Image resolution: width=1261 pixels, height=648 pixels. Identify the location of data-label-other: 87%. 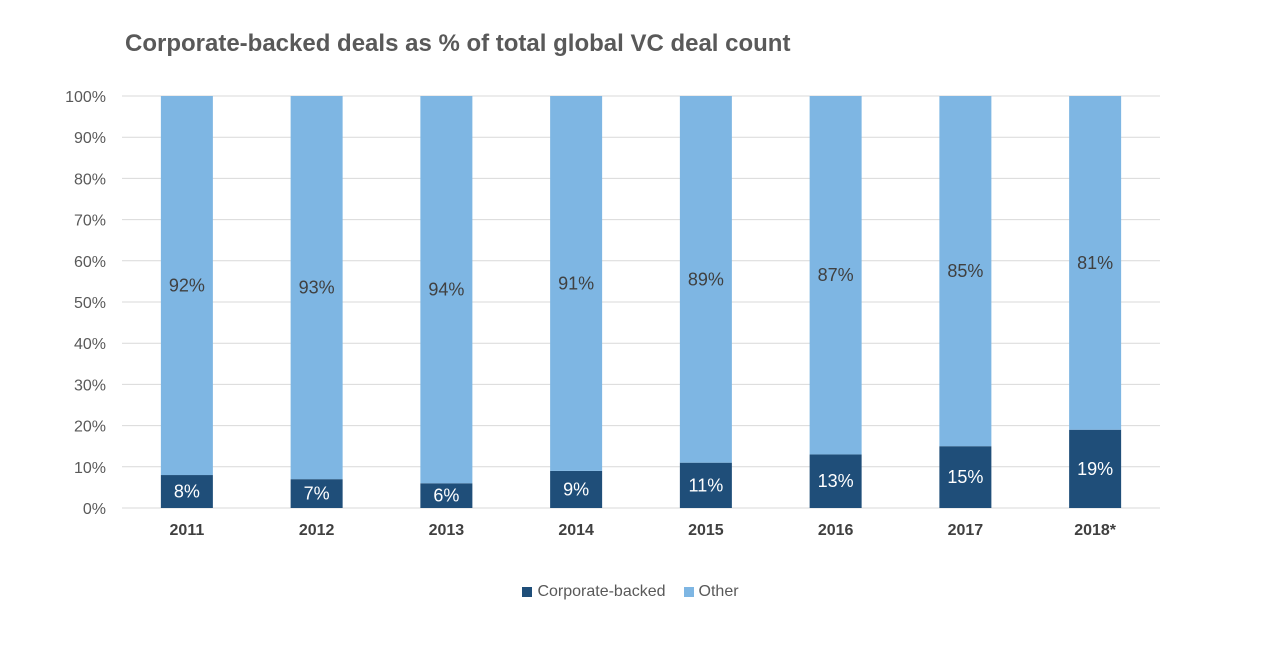
(836, 275).